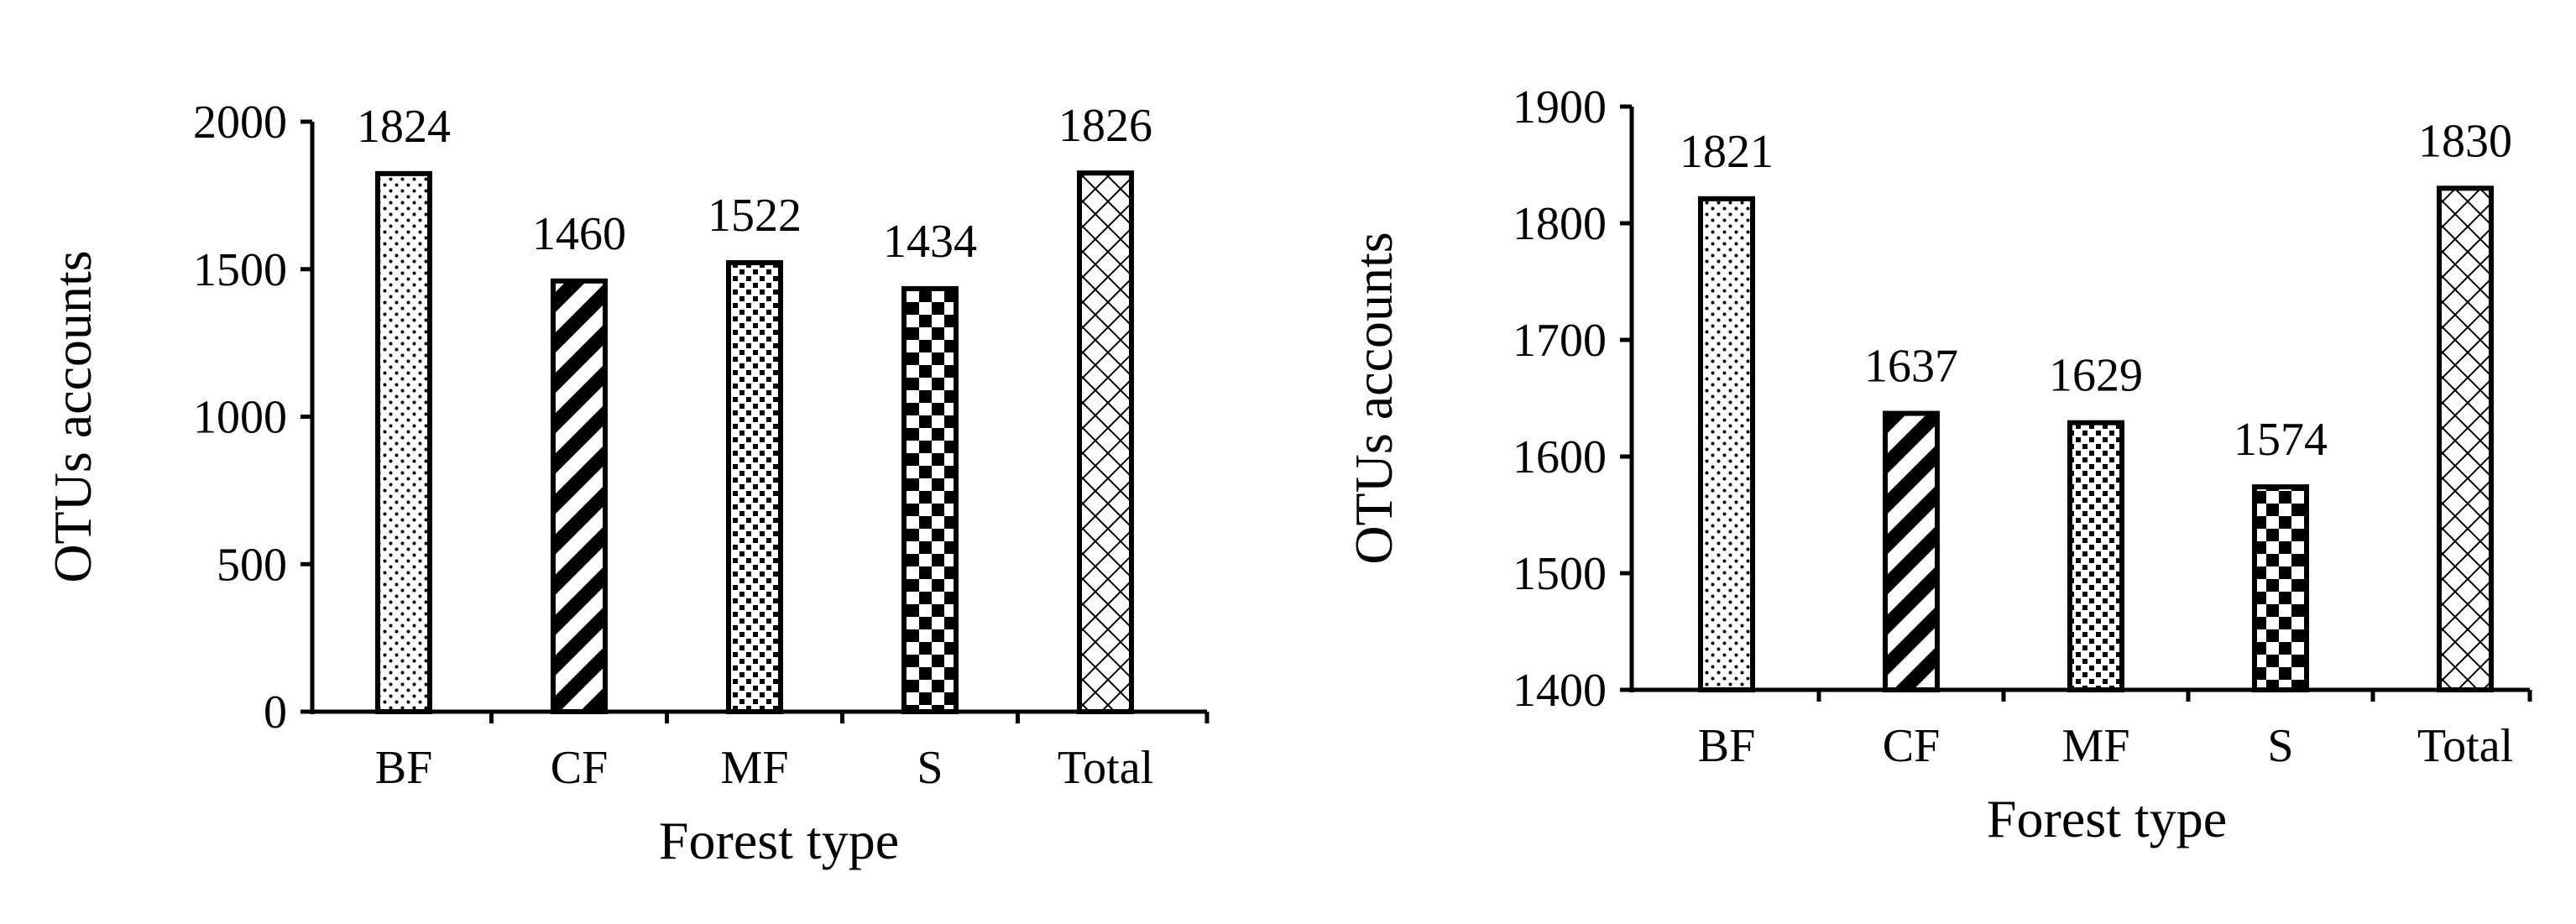 This screenshot has width=2576, height=924. Describe the element at coordinates (930, 242) in the screenshot. I see `data-label: 1434` at that location.